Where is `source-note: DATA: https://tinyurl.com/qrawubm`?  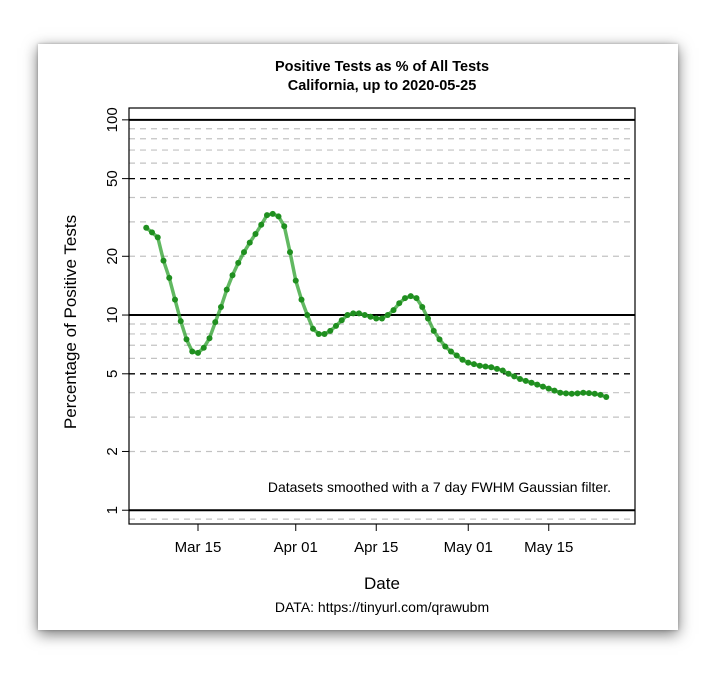
source-note: DATA: https://tinyurl.com/qrawubm is located at coordinates (382, 607).